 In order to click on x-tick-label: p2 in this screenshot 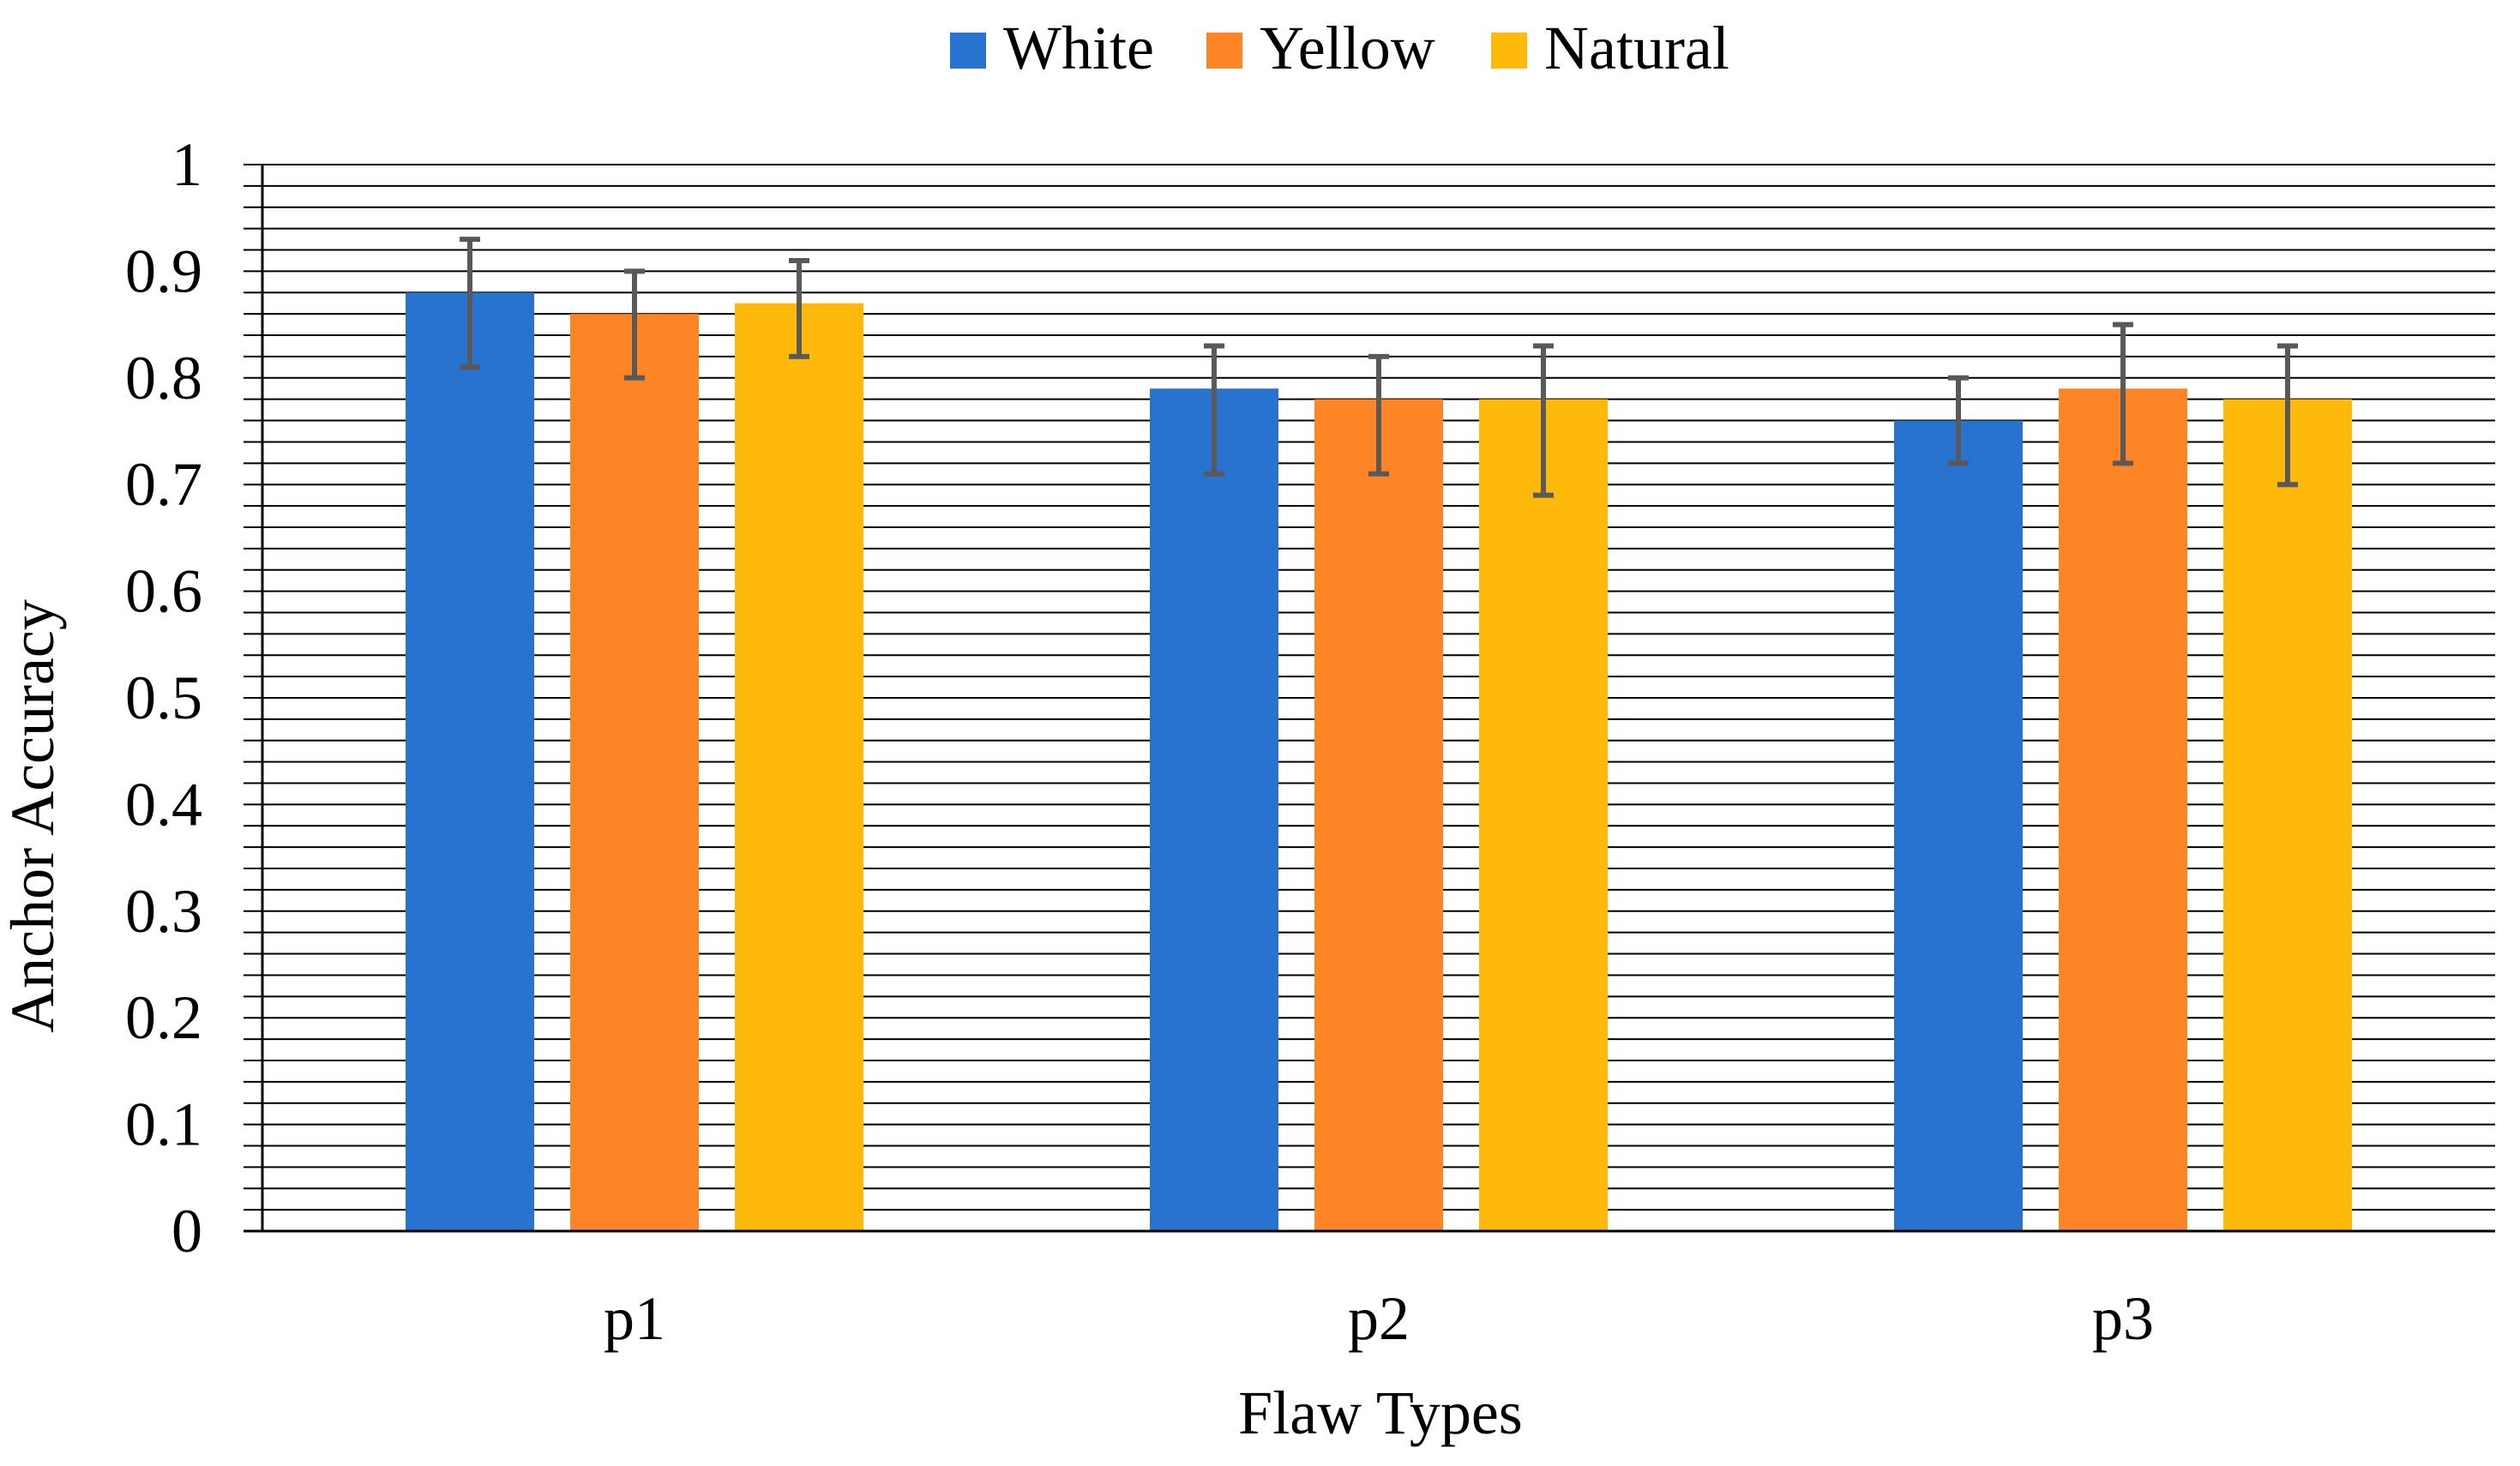, I will do `click(1379, 1318)`.